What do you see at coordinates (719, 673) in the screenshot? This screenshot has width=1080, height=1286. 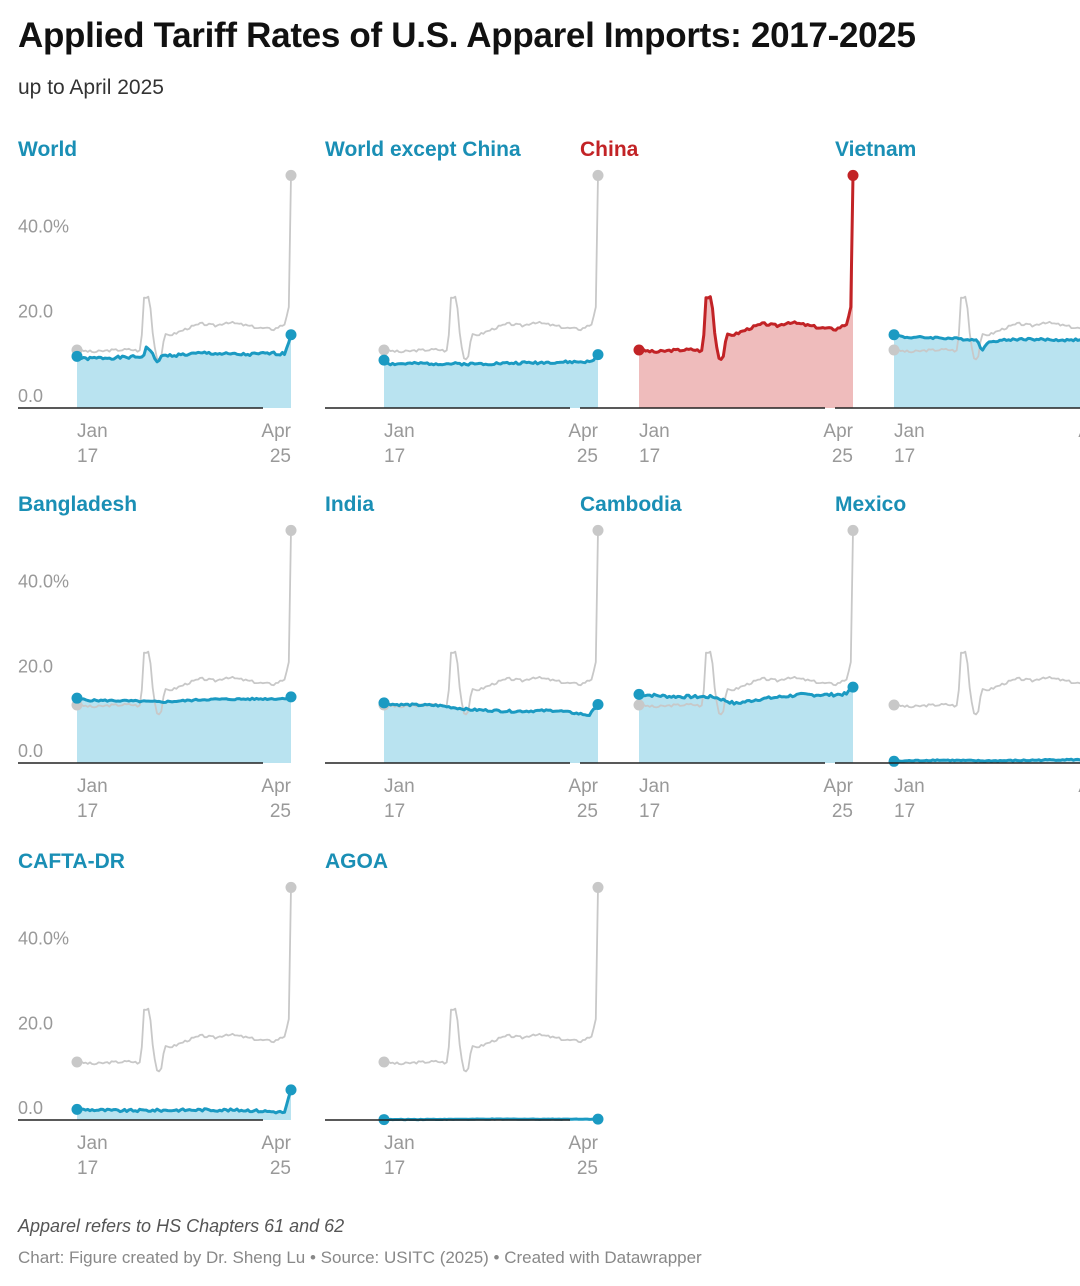 I see `panel-chart-cambodia: Jan 17 Apr 25` at bounding box center [719, 673].